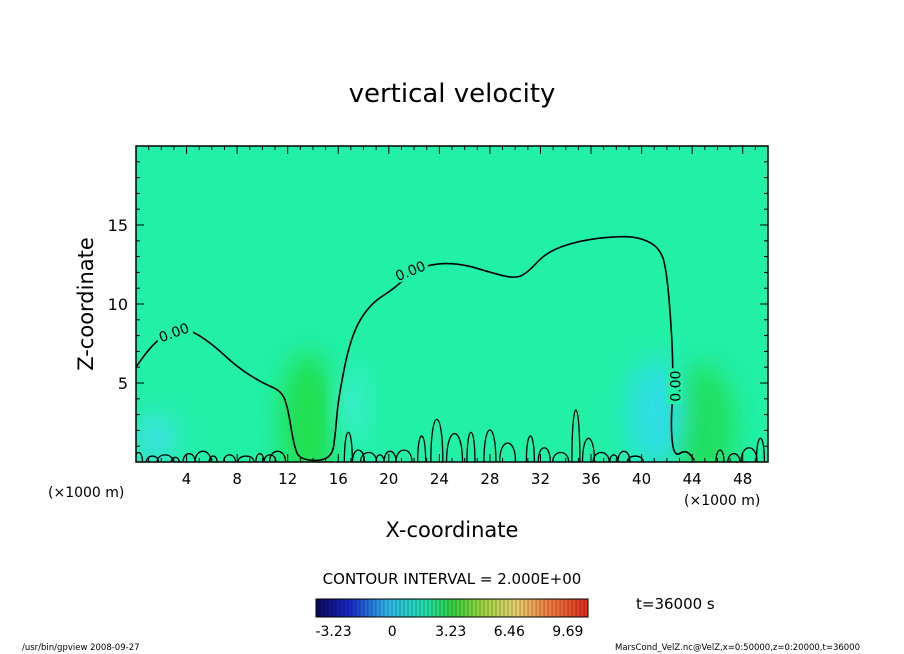 The height and width of the screenshot is (654, 904). Describe the element at coordinates (86, 493) in the screenshot. I see `x-unit-left: (×1000 m)` at that location.